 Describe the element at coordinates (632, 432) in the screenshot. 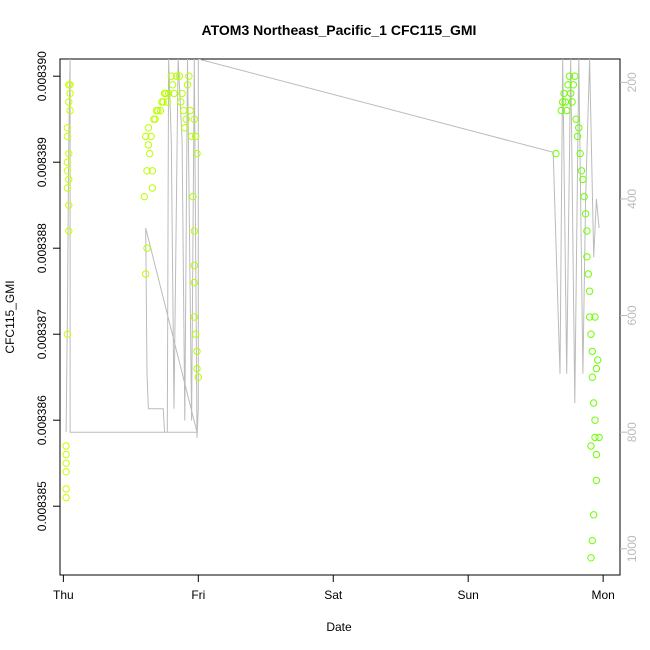

I see `y2-tick-label: 800` at that location.